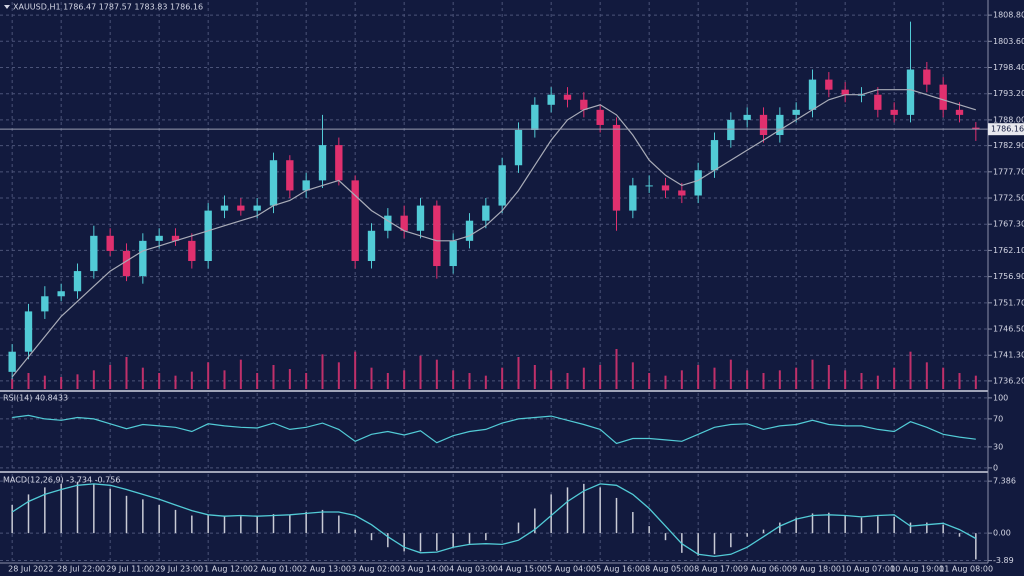 The height and width of the screenshot is (576, 1024). Describe the element at coordinates (424, 569) in the screenshot. I see `x-tick-label: 3 Aug 14:00` at that location.